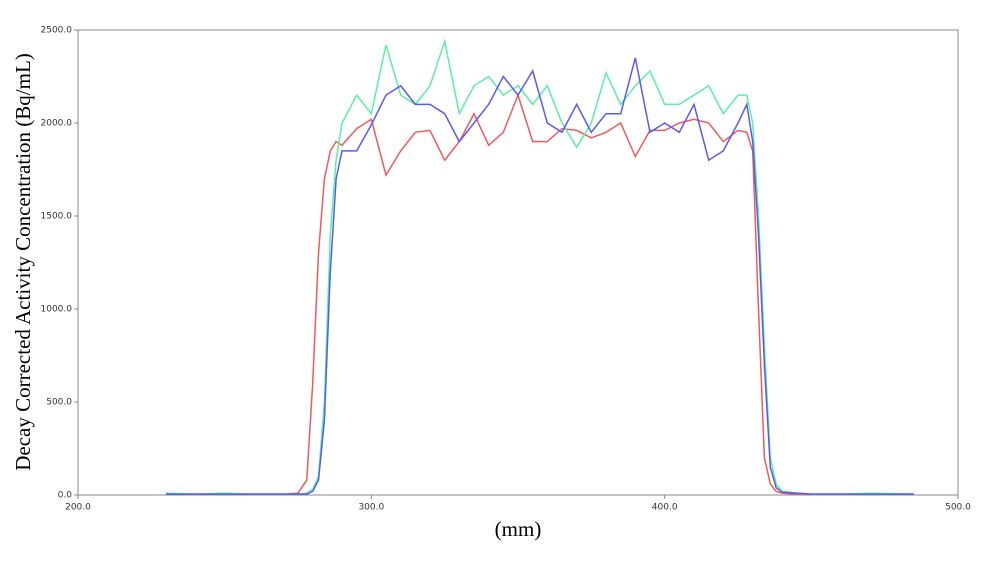  I want to click on y-tick-label: 2500.0, so click(57, 31).